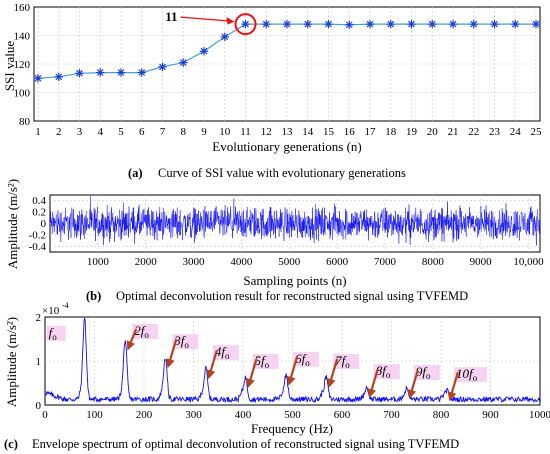 The height and width of the screenshot is (454, 550). Describe the element at coordinates (391, 415) in the screenshot. I see `panel-c-xtick: 700` at that location.